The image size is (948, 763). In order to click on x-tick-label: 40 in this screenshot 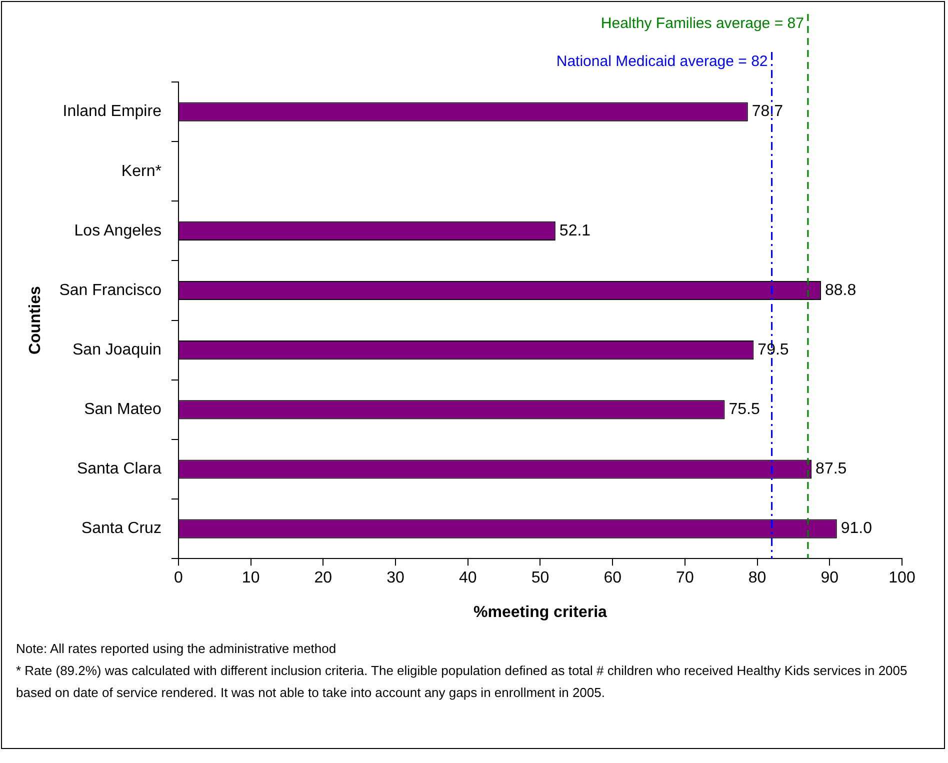, I will do `click(467, 578)`.